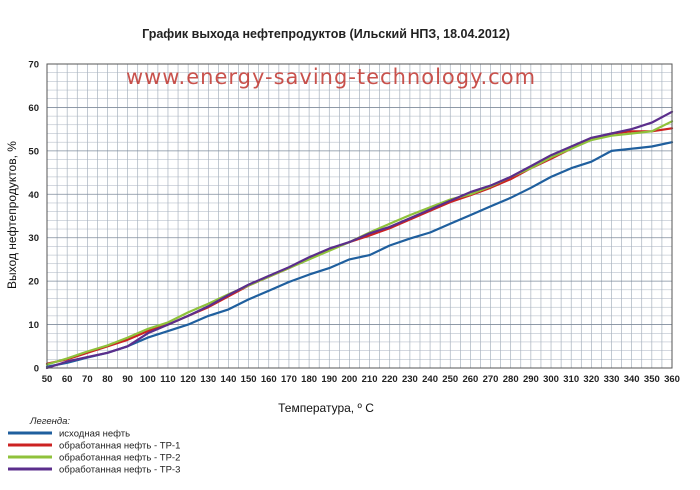 This screenshot has width=700, height=490. Describe the element at coordinates (331, 77) in the screenshot. I see `watermark-text: www.energy-saving-technology.com` at that location.